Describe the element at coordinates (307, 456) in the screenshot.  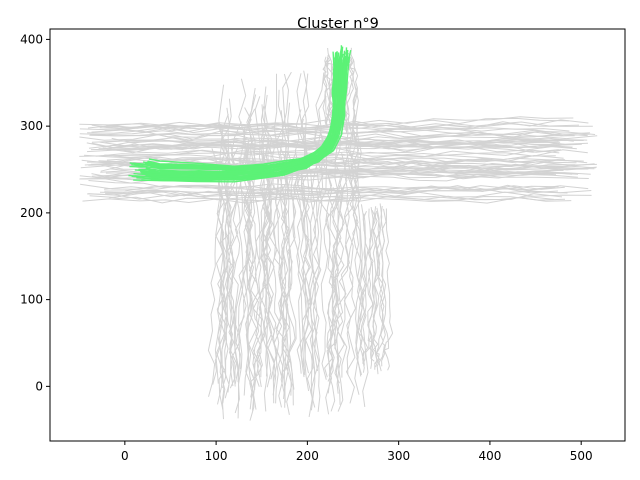
I see `x-tick-label: 200` at that location.